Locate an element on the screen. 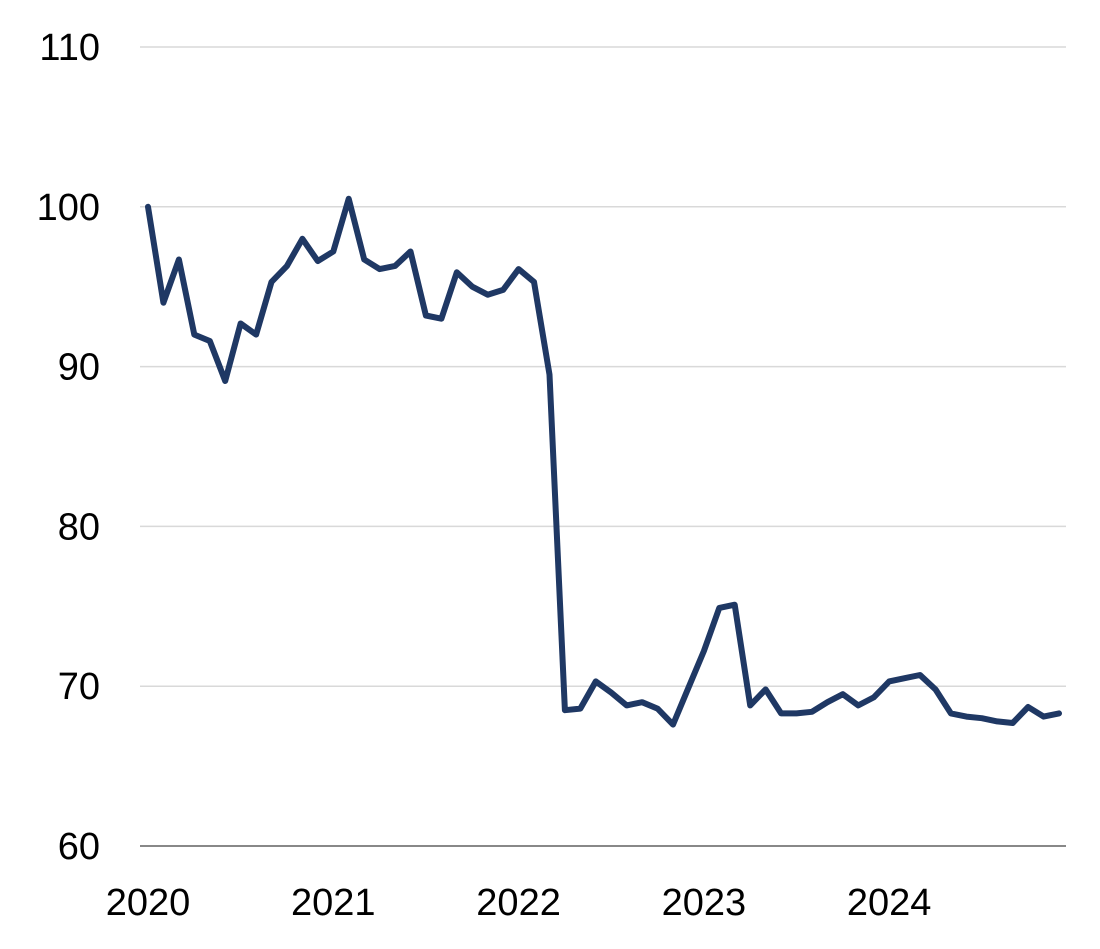  x-axis-tick-labels: 2020 2021 2022 2023 2024 is located at coordinates (519, 903).